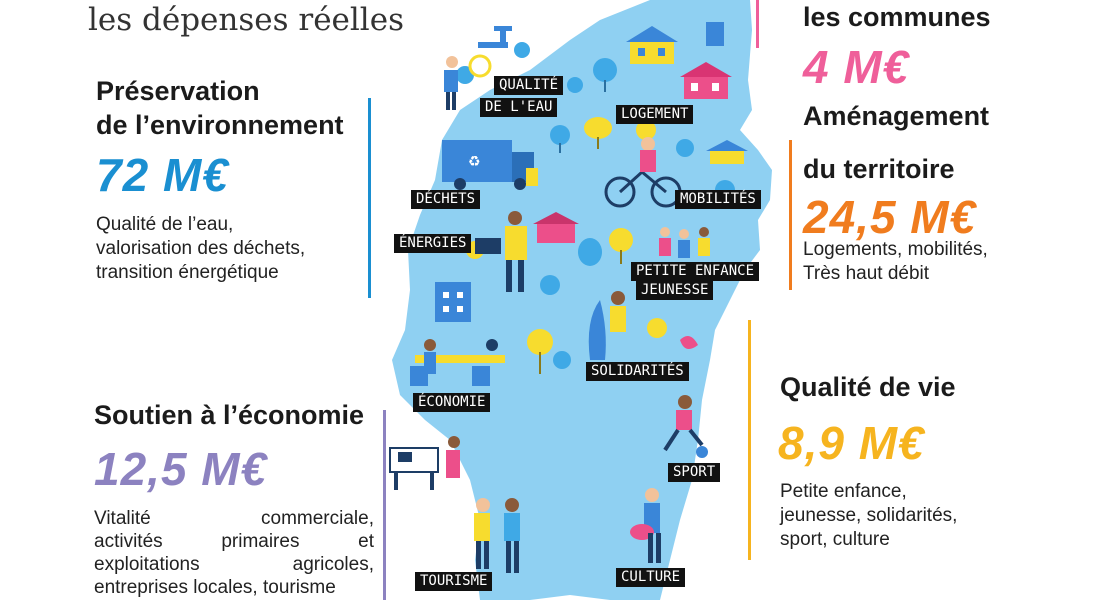 The image size is (1095, 600). I want to click on territory-desc-line1: Logements, mobilités,, so click(895, 249).